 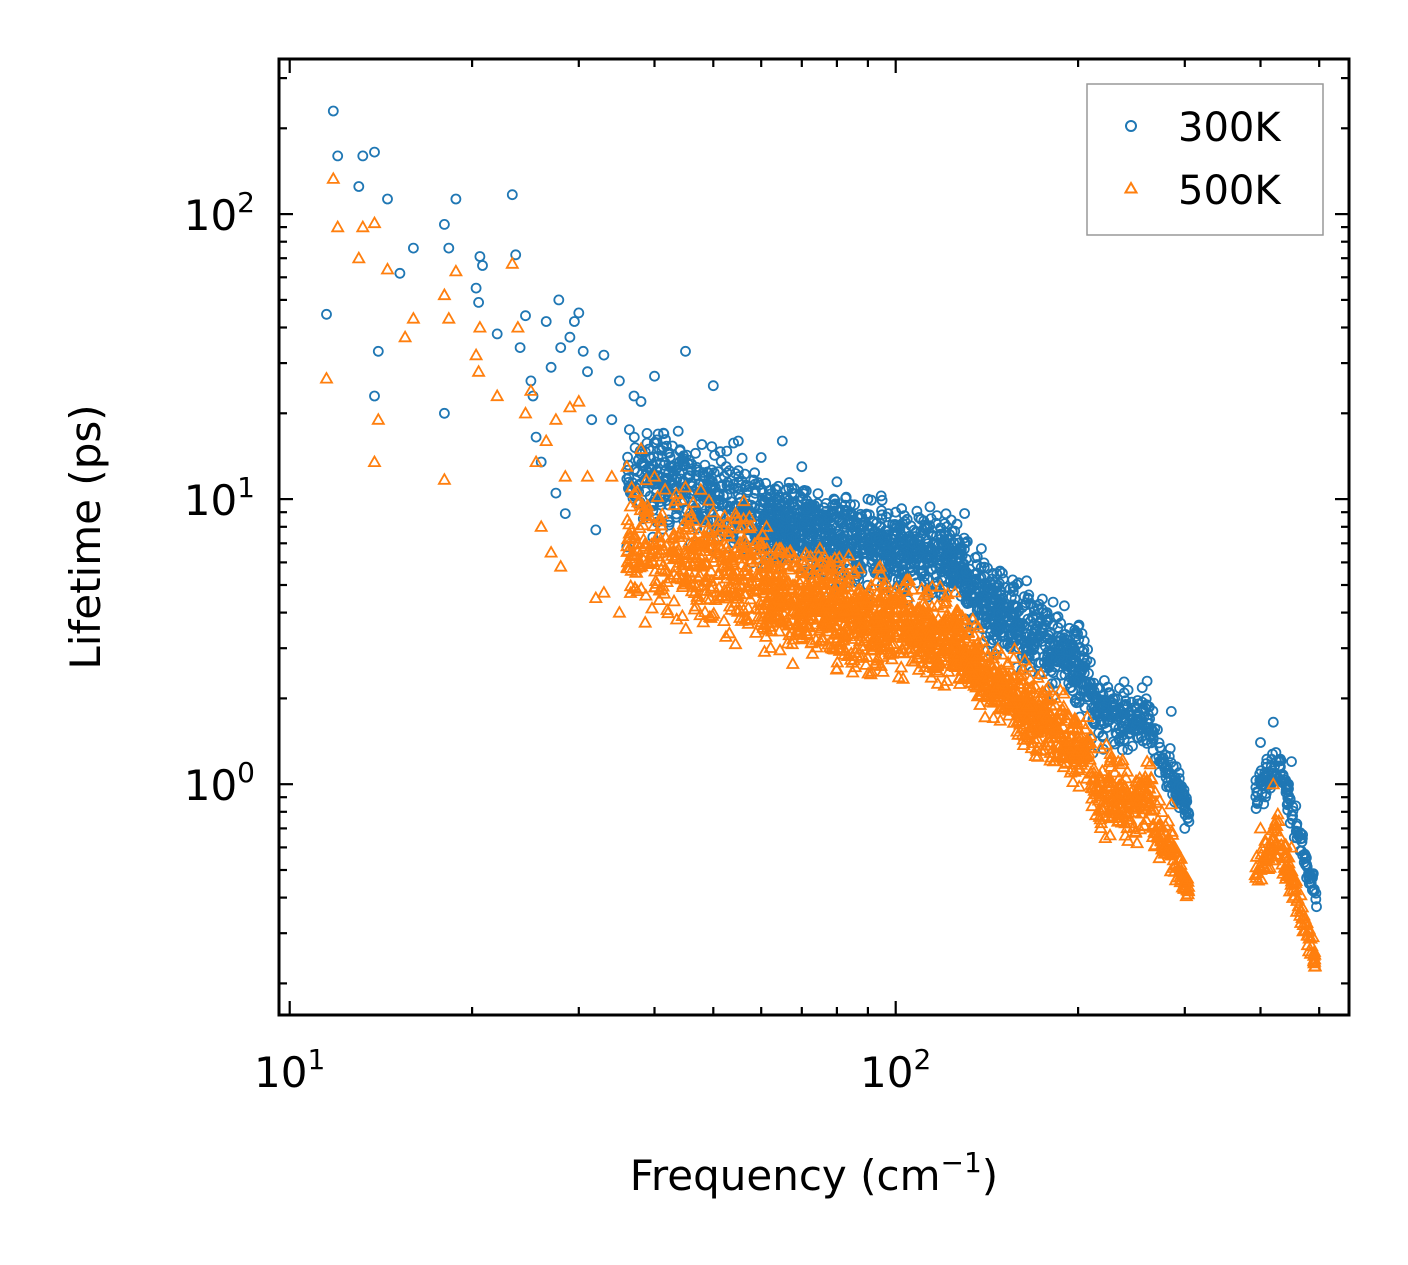 What do you see at coordinates (1230, 191) in the screenshot?
I see `legend-label-500k: 500K` at bounding box center [1230, 191].